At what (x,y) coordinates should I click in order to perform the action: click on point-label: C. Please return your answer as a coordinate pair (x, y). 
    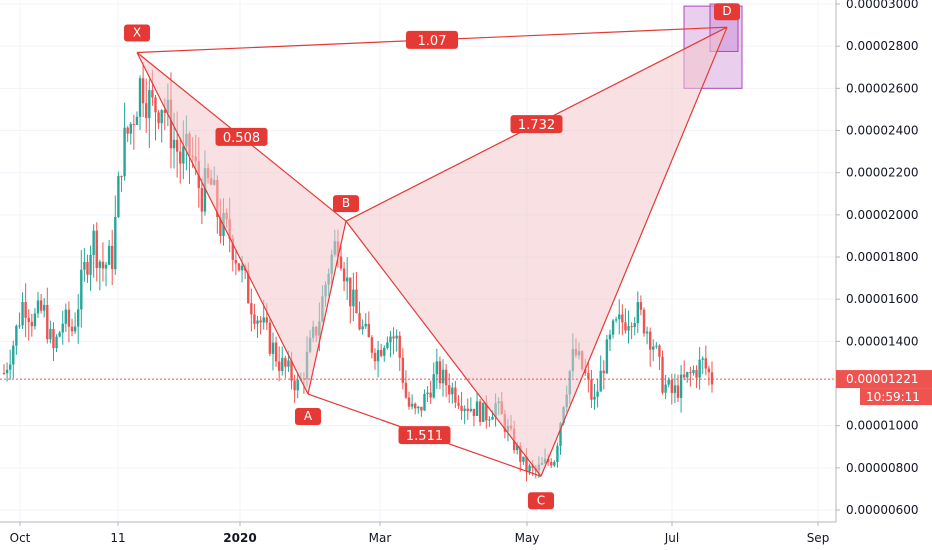
    Looking at the image, I should click on (541, 500).